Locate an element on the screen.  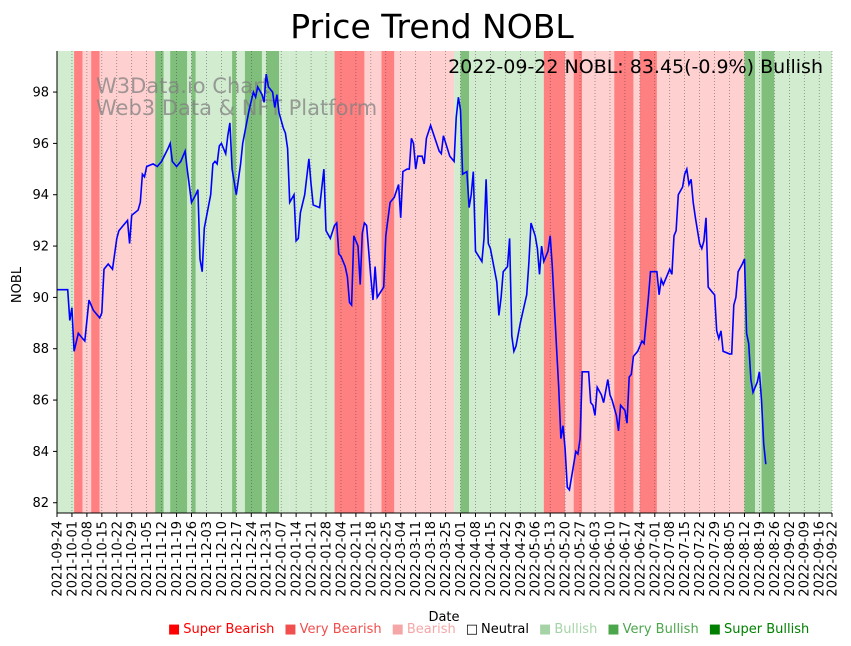
watermark-line1: W3Data.io Chart is located at coordinates (183, 86).